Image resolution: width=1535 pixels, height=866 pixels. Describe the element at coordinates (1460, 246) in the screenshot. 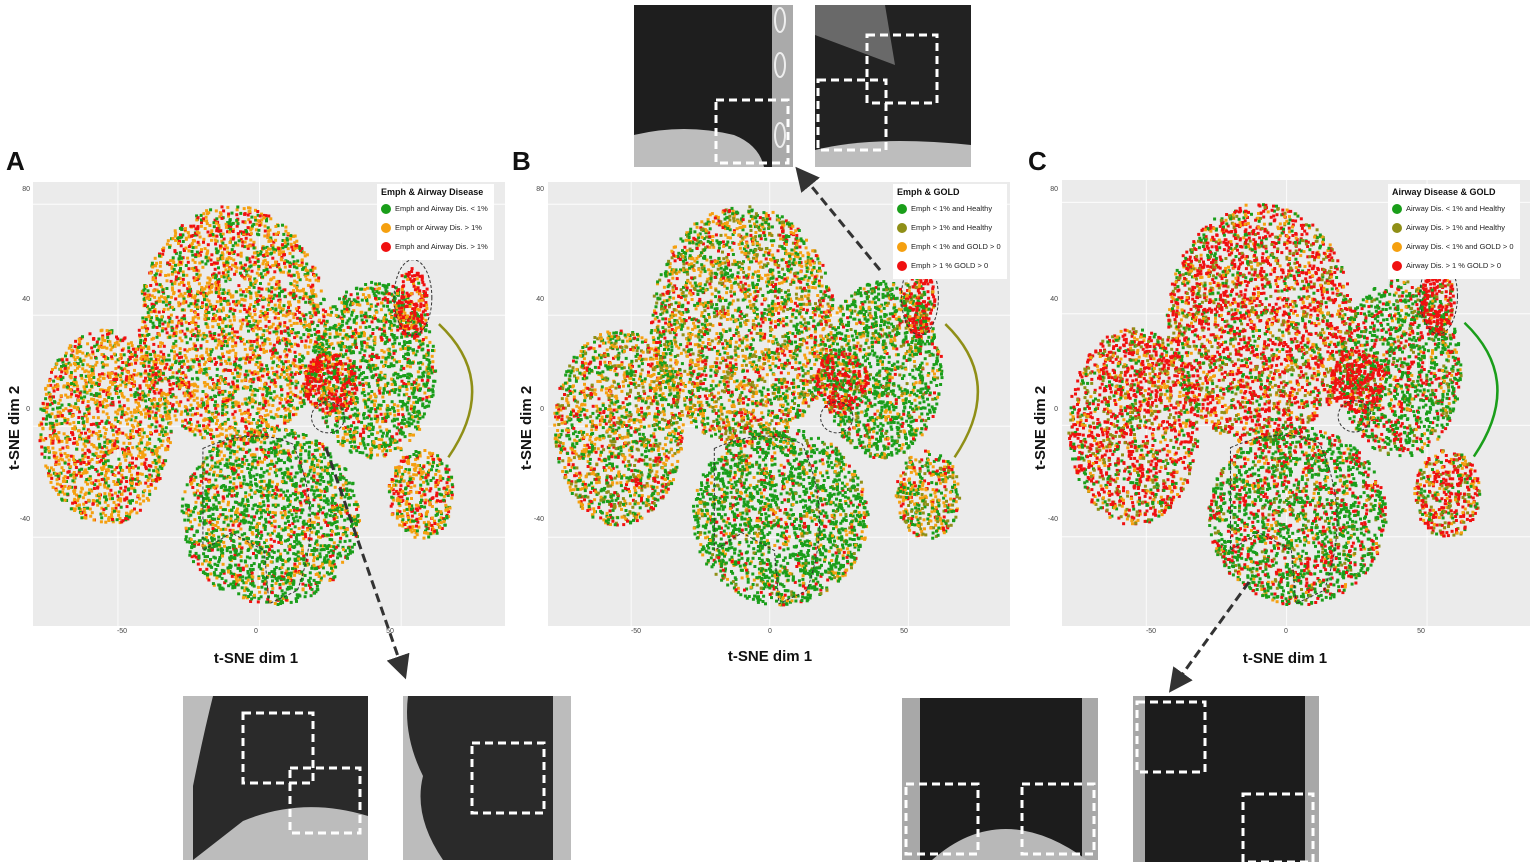

I see `legend-label: Airway Dis. < 1% and GOLD > 0` at that location.